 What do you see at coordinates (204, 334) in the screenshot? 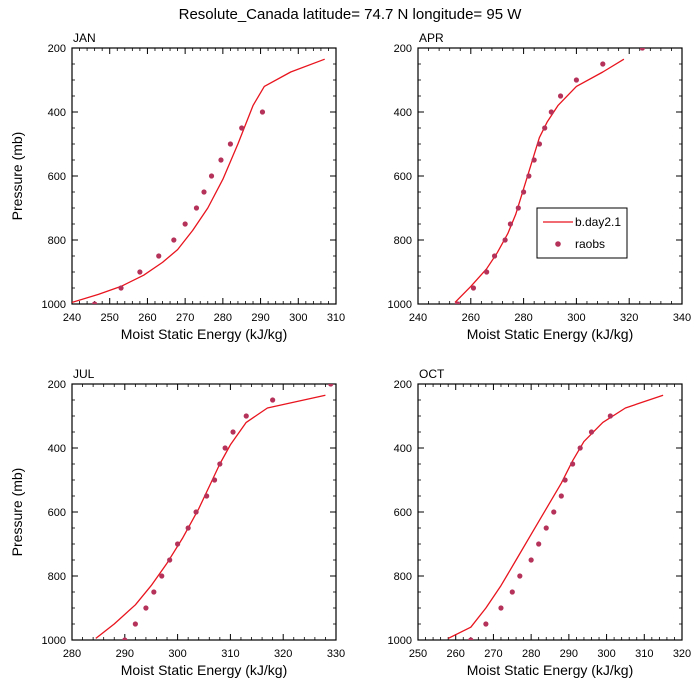
I see `x-axis-title: Moist Static Energy (kJ/kg)` at bounding box center [204, 334].